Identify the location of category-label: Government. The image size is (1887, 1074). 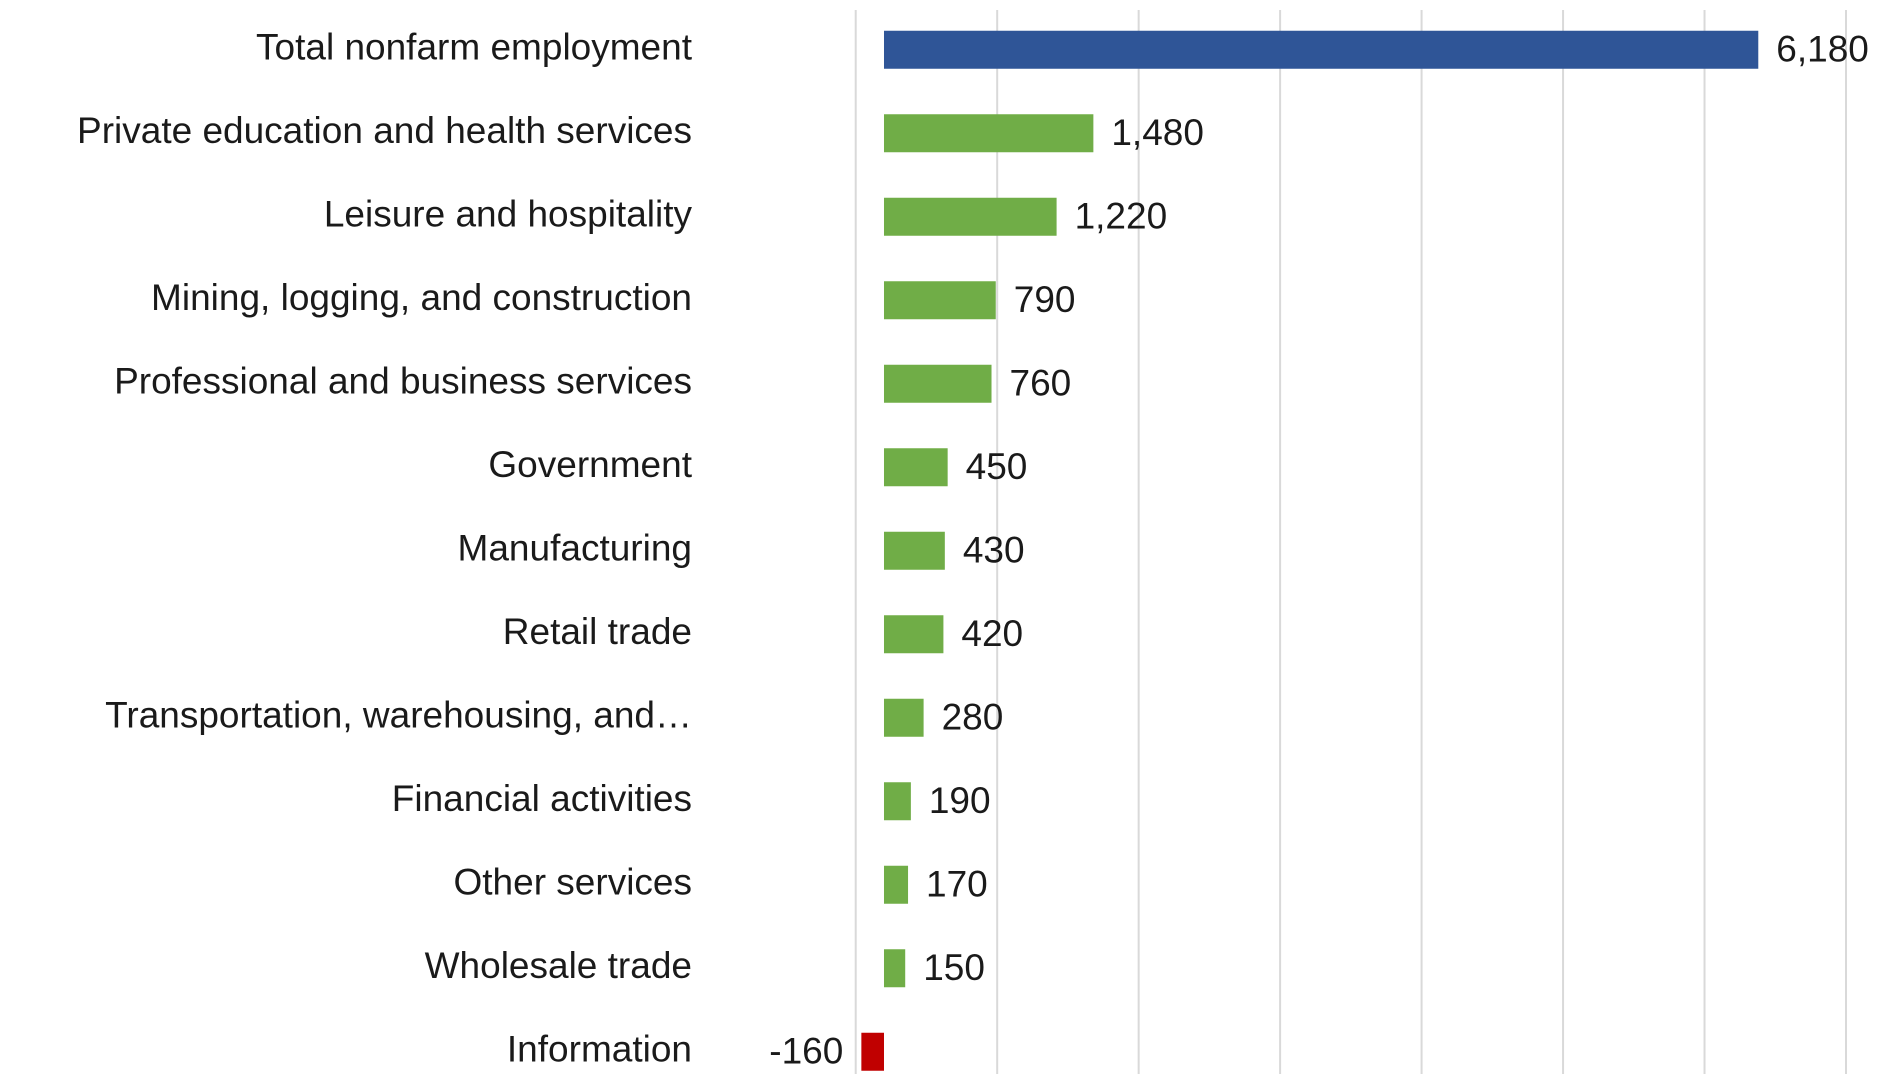
(590, 464).